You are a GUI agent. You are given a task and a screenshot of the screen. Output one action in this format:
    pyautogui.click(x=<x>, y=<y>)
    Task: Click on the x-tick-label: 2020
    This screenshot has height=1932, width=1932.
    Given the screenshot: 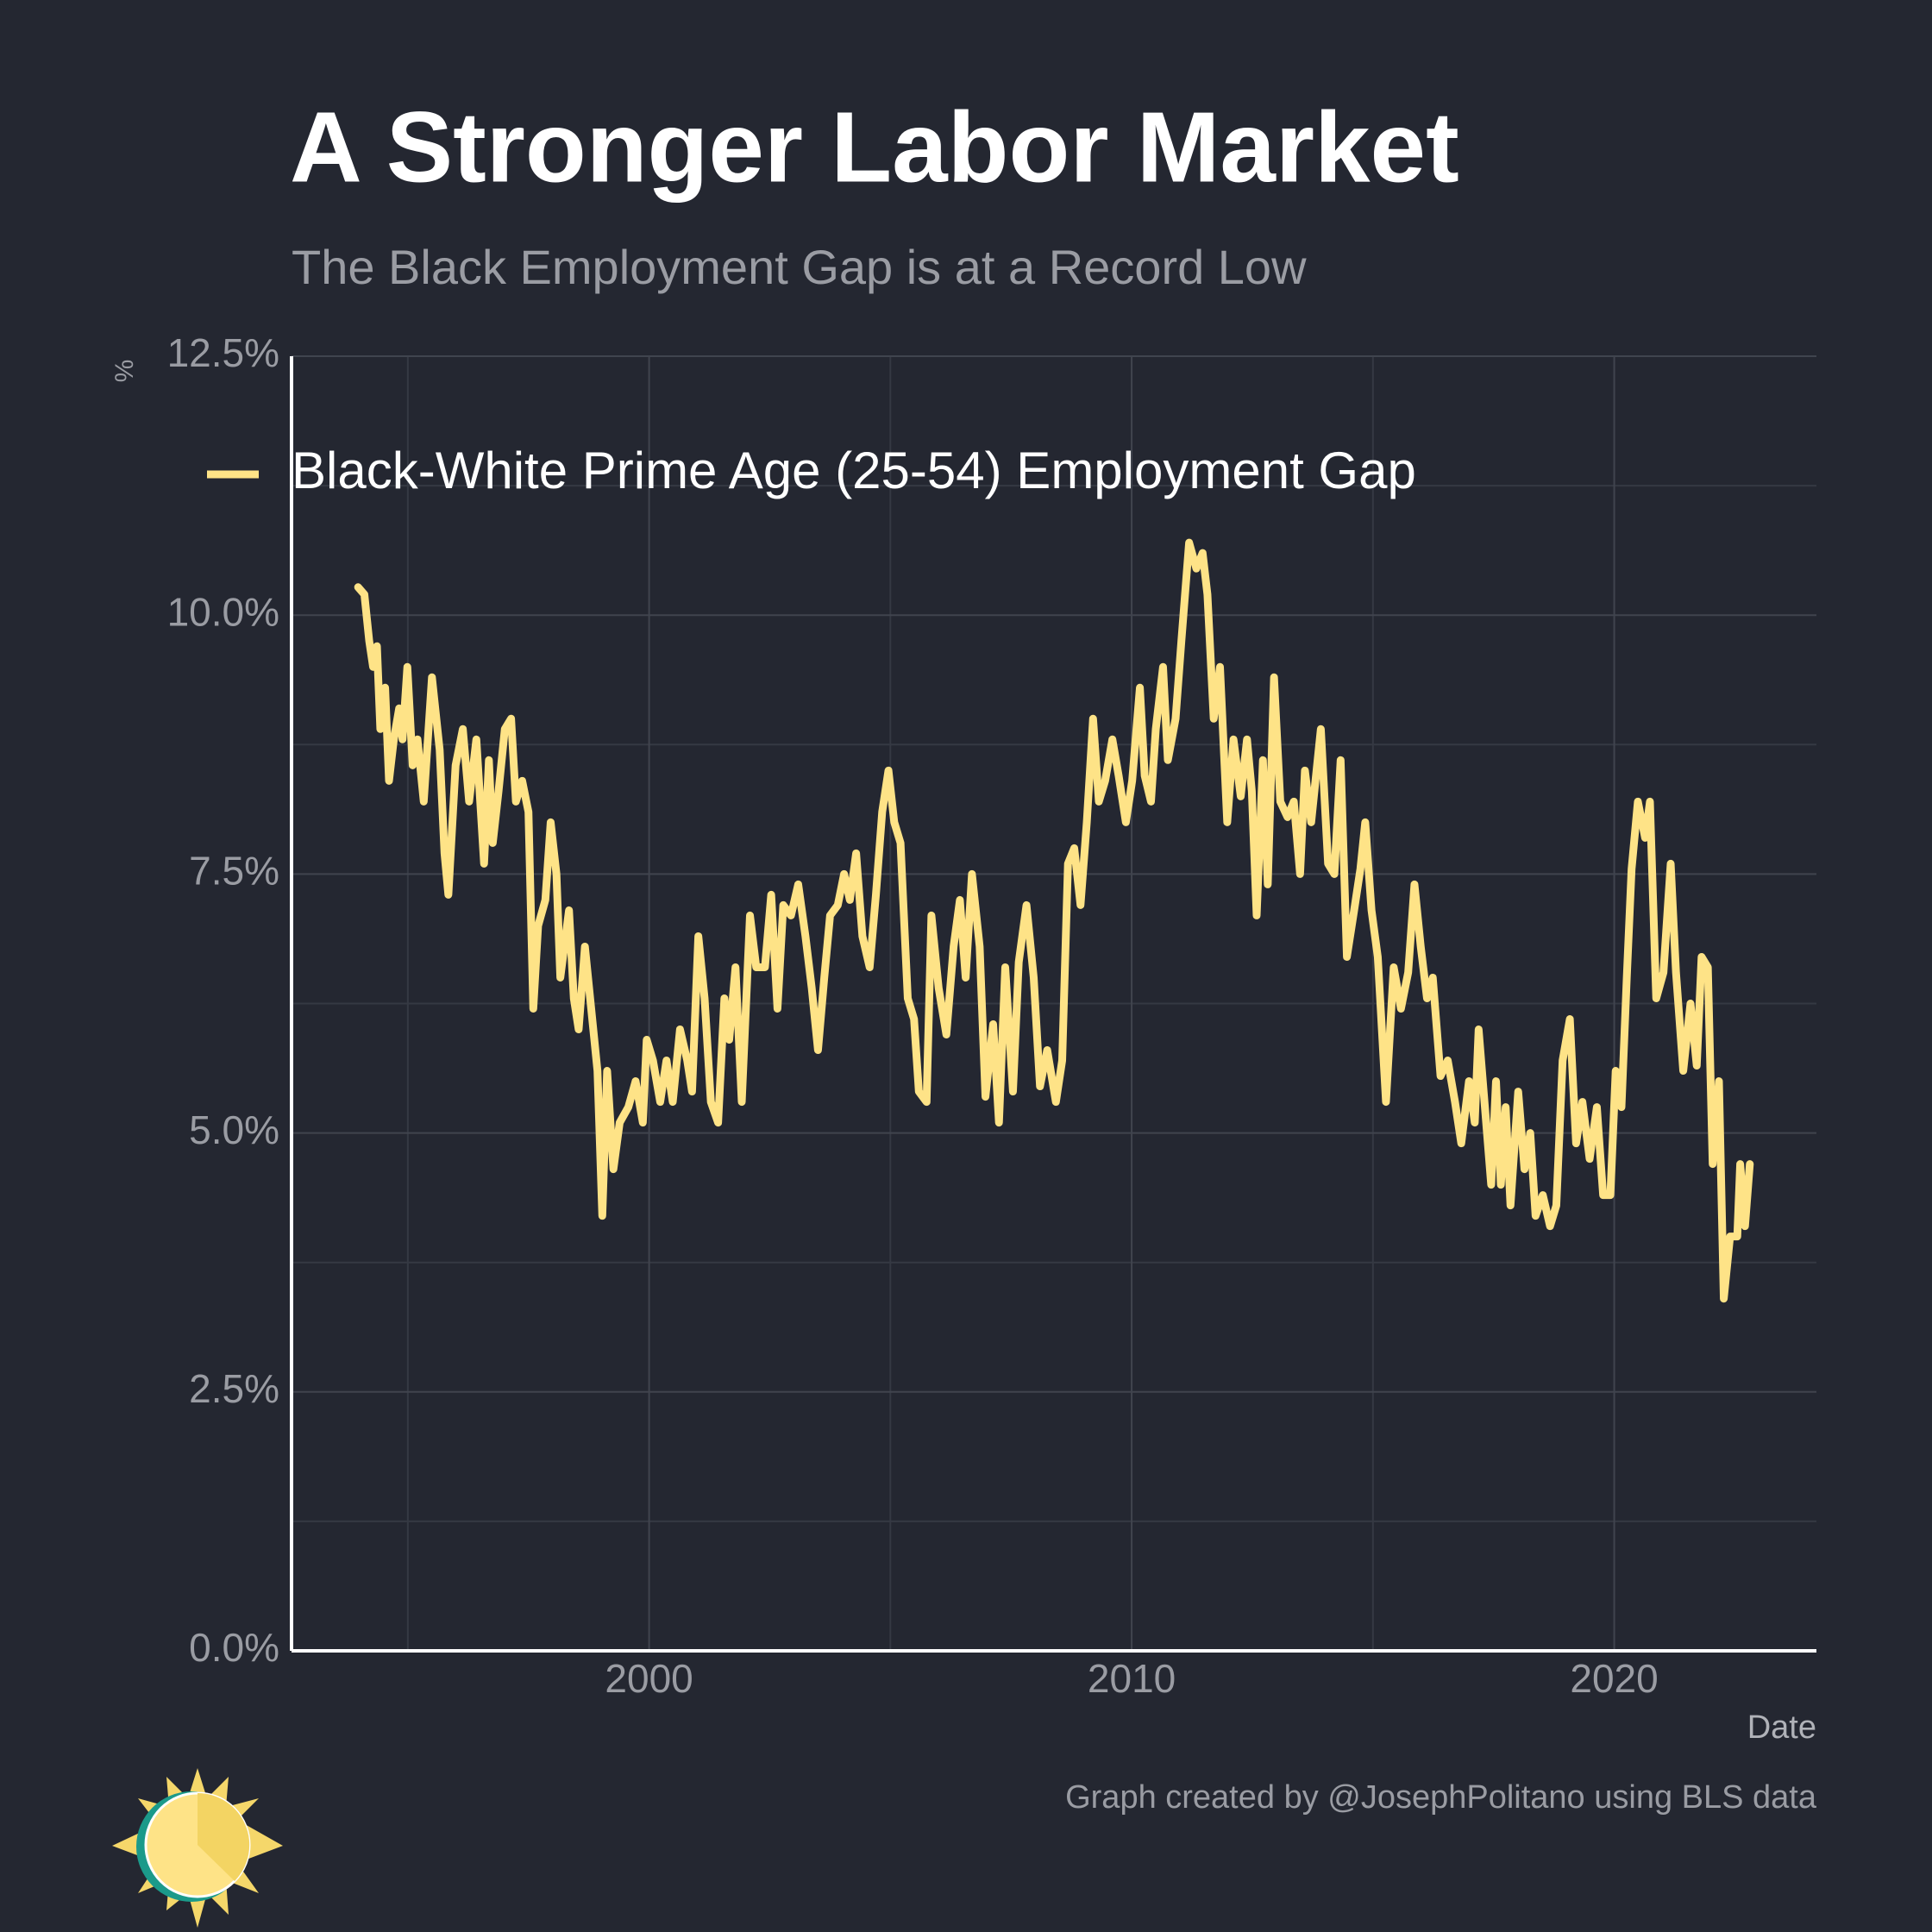 What is the action you would take?
    pyautogui.click(x=1614, y=1679)
    